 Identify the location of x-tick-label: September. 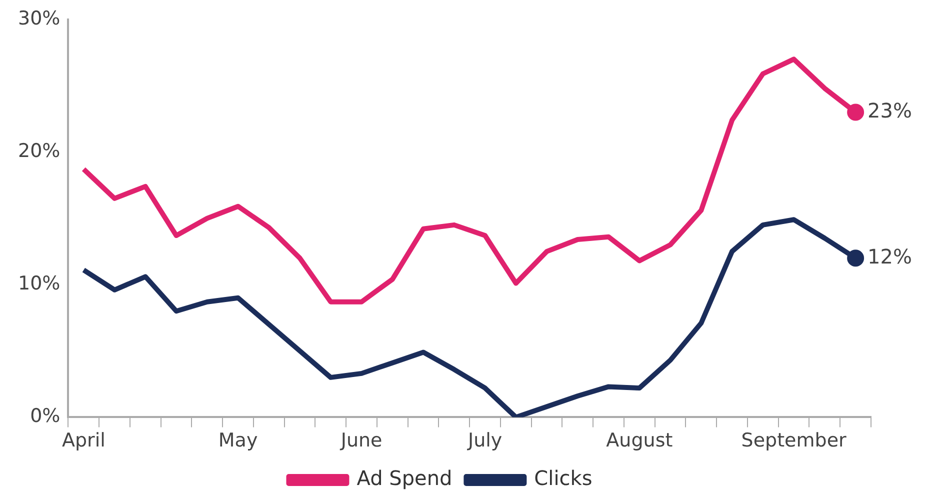
(794, 441).